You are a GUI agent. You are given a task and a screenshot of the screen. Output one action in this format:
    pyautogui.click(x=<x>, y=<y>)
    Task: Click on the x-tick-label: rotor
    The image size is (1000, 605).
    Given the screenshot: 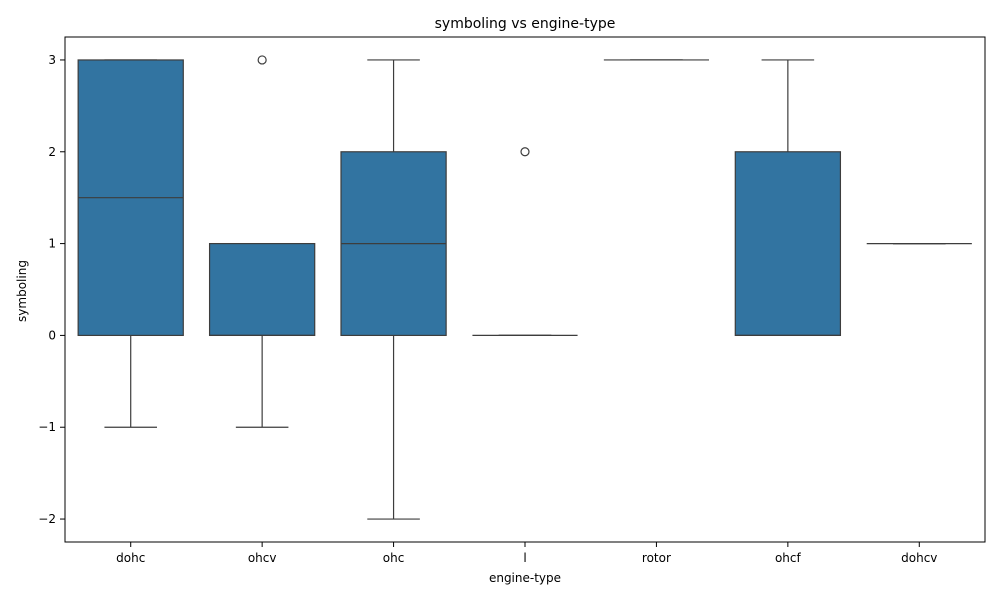 What is the action you would take?
    pyautogui.click(x=656, y=558)
    